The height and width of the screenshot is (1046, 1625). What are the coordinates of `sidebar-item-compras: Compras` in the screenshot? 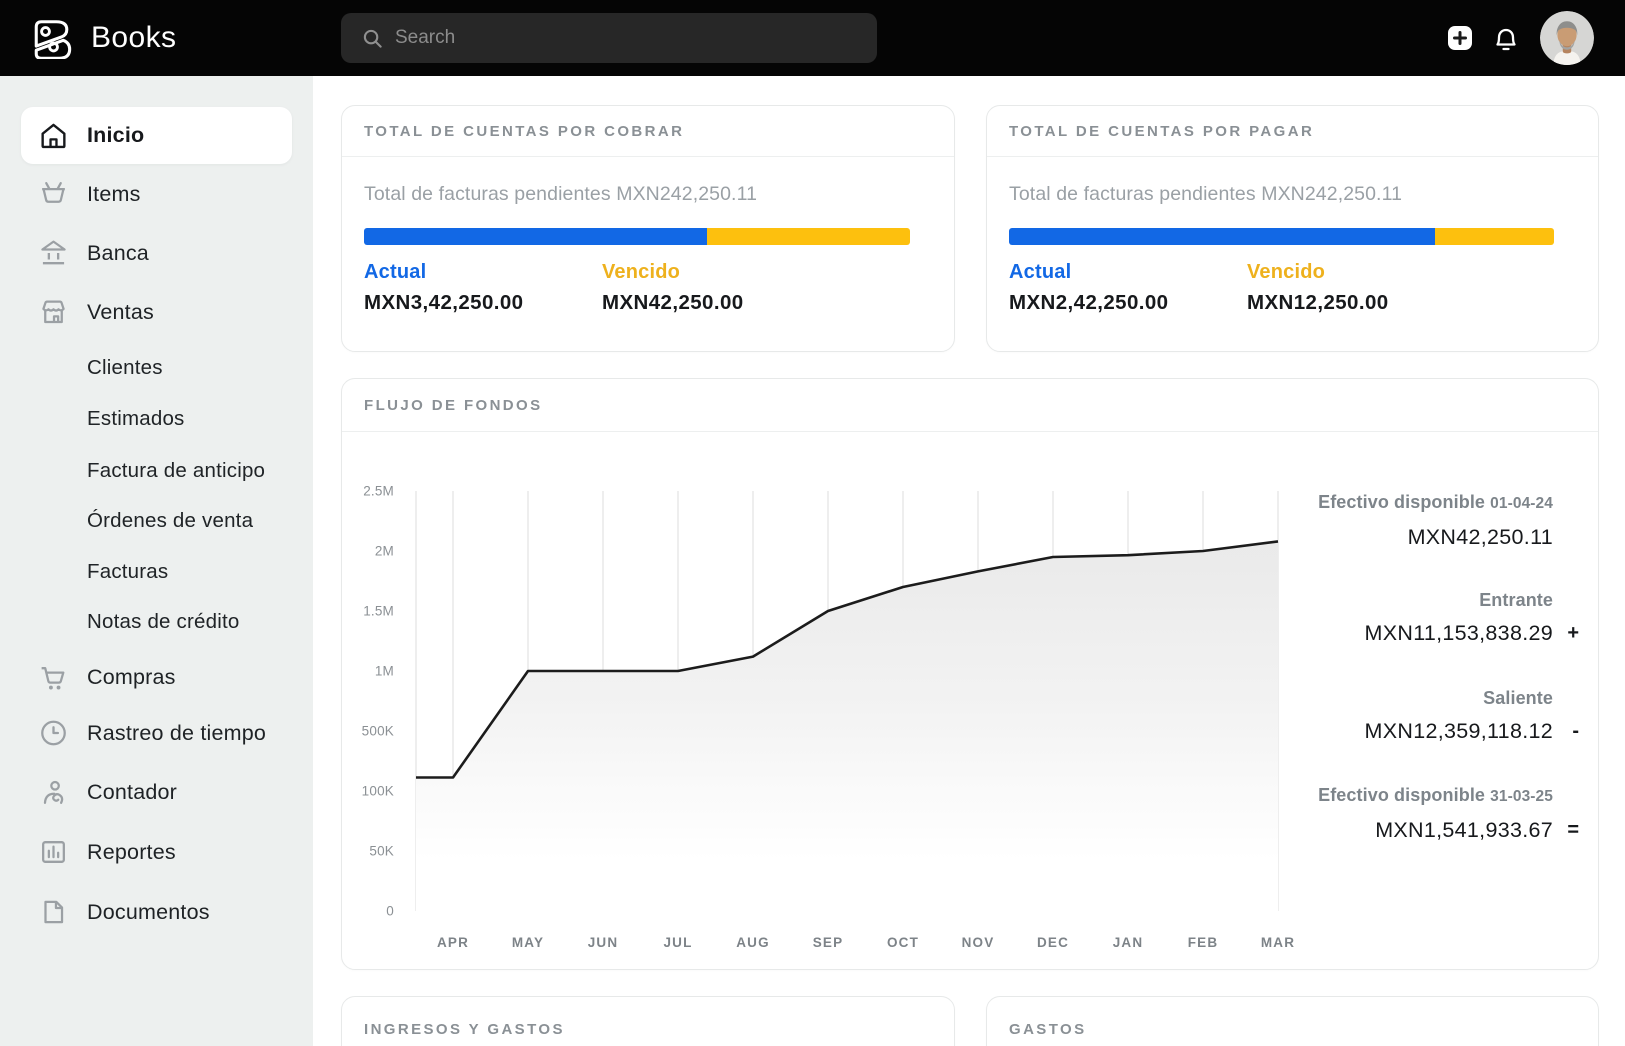 It's located at (156, 678).